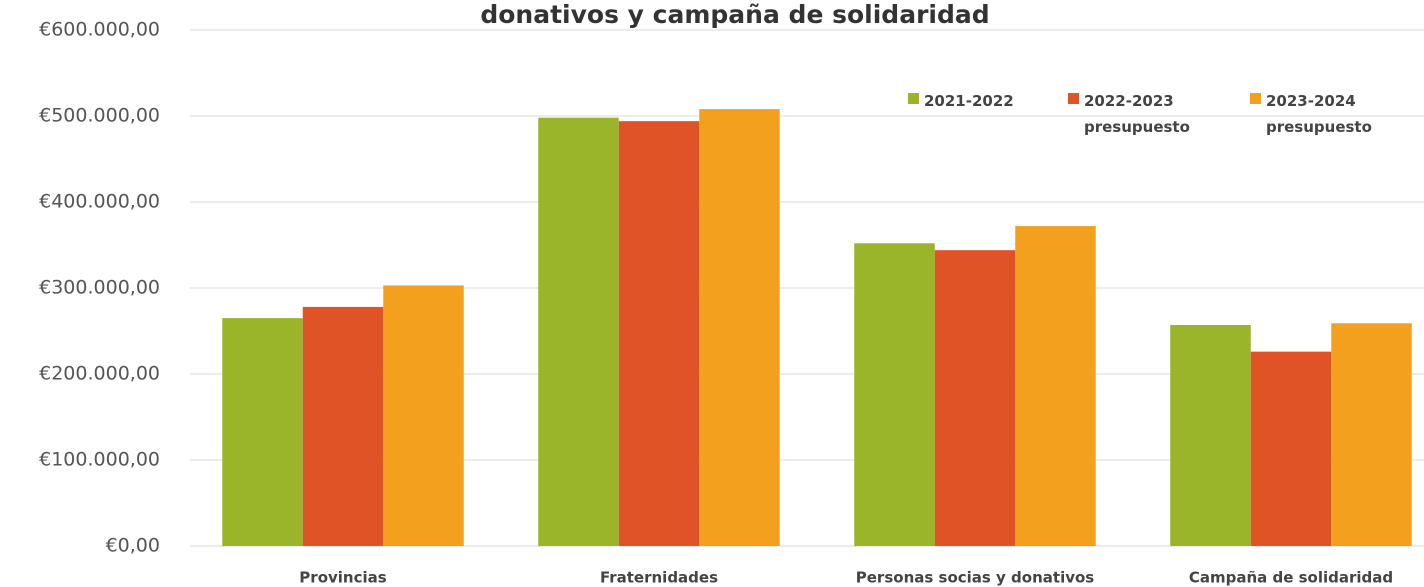 Image resolution: width=1424 pixels, height=587 pixels. What do you see at coordinates (99, 288) in the screenshot?
I see `y-tick-label: €300.000,00` at bounding box center [99, 288].